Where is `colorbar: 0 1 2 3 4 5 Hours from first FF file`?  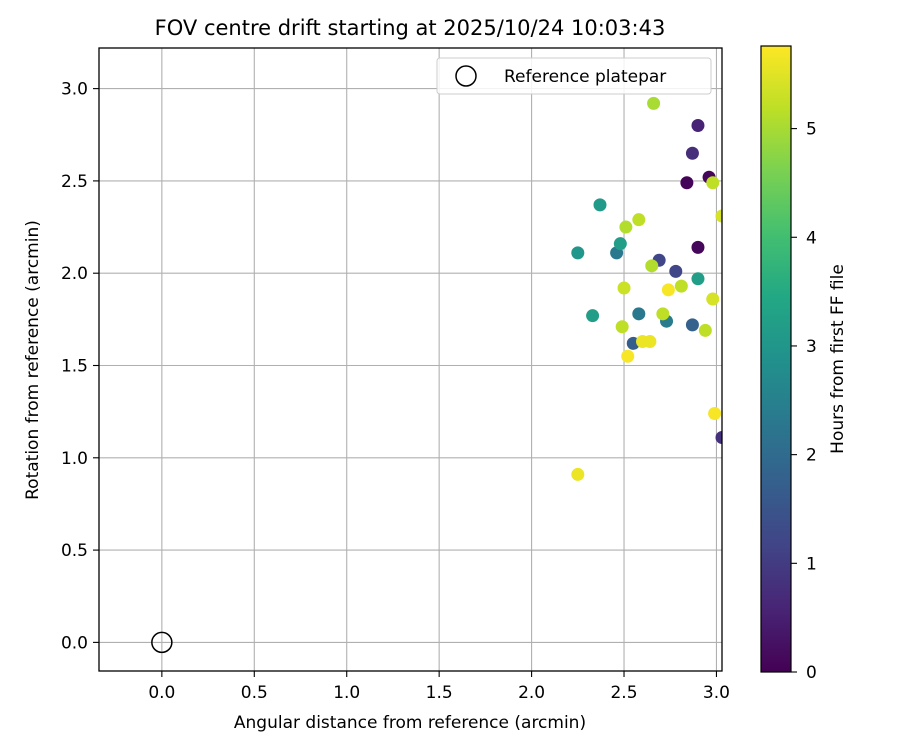 colorbar: 0 1 2 3 4 5 Hours from first FF file is located at coordinates (804, 364).